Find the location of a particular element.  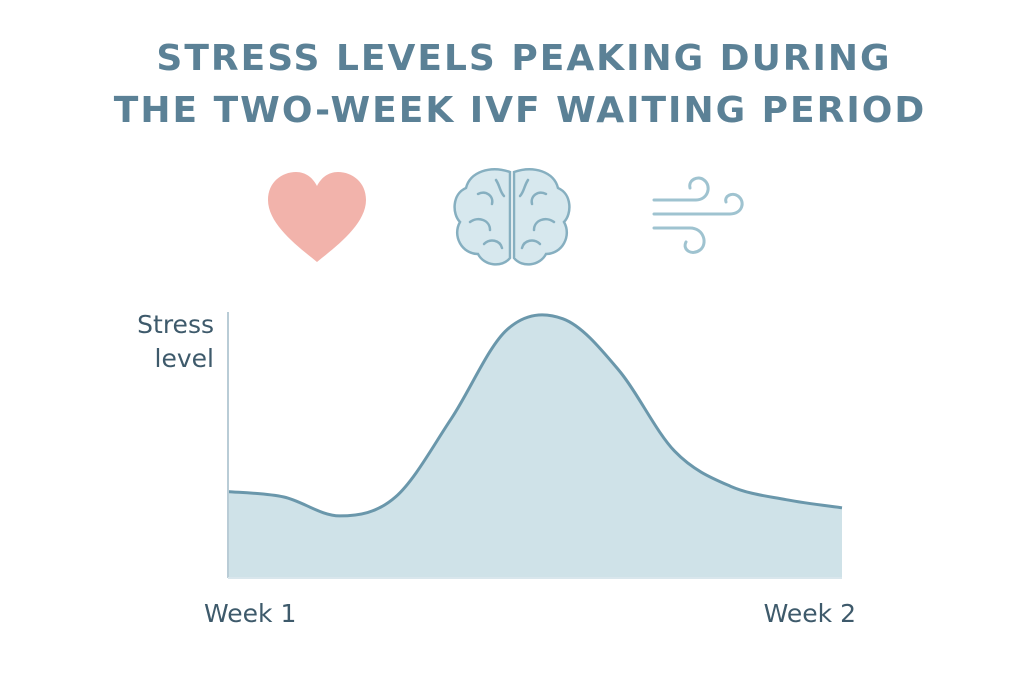

y-axis-label: Stress level is located at coordinates (175, 341).